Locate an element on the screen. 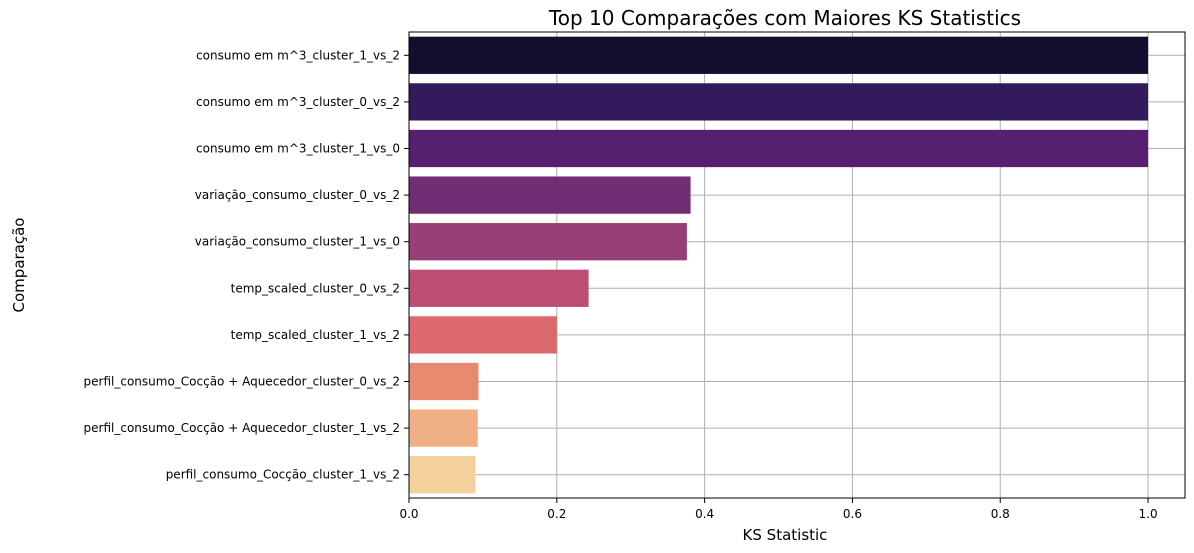 The width and height of the screenshot is (1194, 553). x-tick-label: 1.0 is located at coordinates (1148, 514).